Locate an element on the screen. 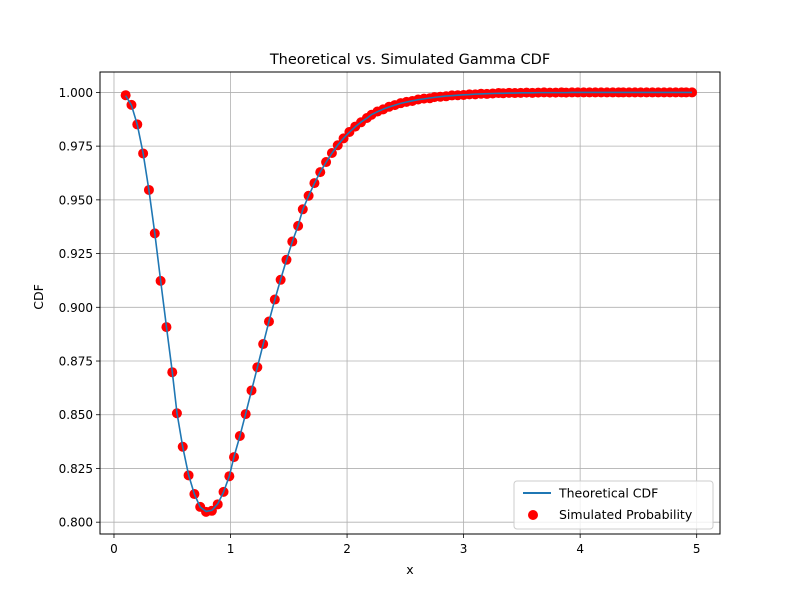 The image size is (800, 600). x-tick-label: 2 is located at coordinates (347, 549).